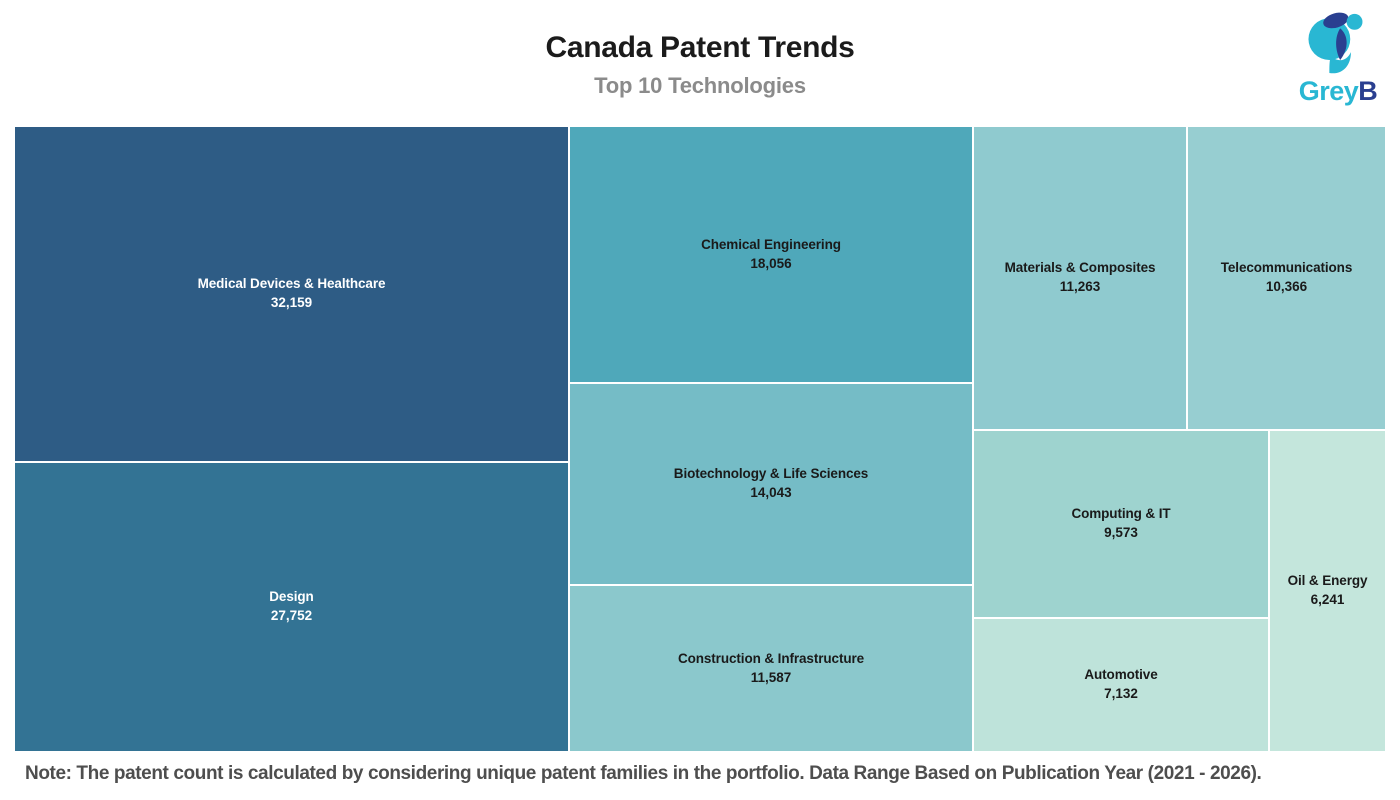  What do you see at coordinates (291, 284) in the screenshot?
I see `cell-label: Medical Devices & Healthcare` at bounding box center [291, 284].